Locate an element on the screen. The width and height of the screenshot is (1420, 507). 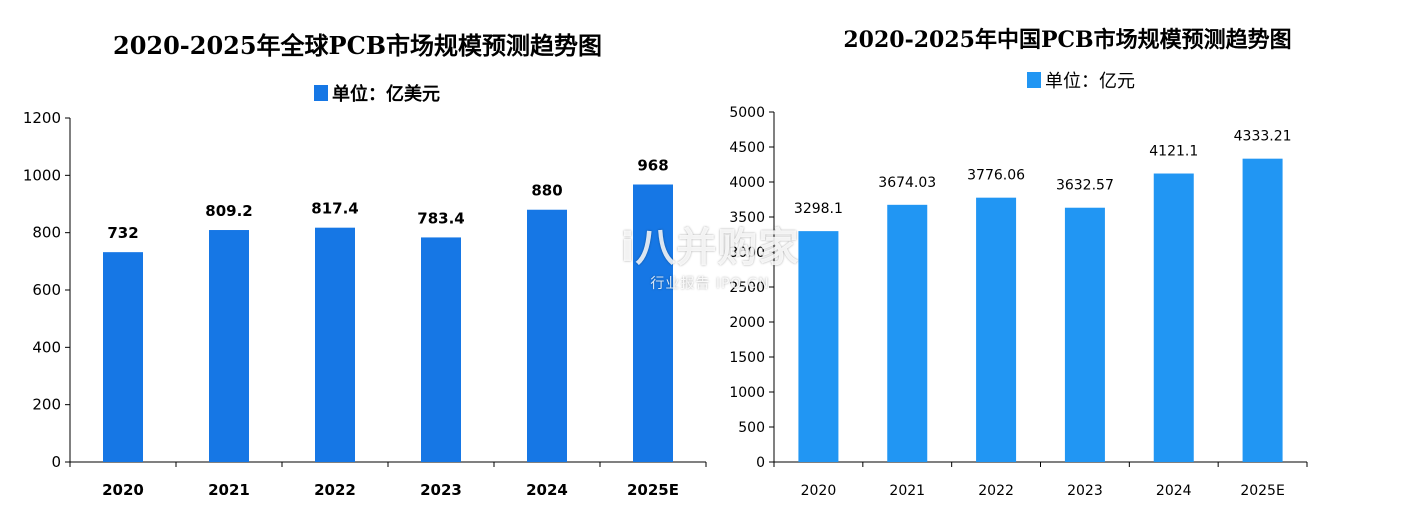
y-tick-label: 4000 is located at coordinates (747, 183).